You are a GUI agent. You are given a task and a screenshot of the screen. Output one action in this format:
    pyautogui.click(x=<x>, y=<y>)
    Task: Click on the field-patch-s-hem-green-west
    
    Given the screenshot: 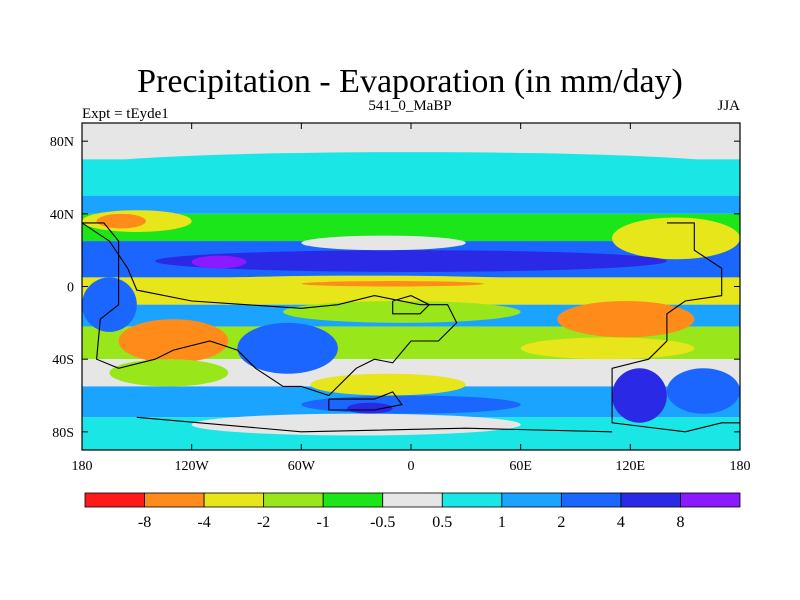 What is the action you would take?
    pyautogui.click(x=169, y=373)
    